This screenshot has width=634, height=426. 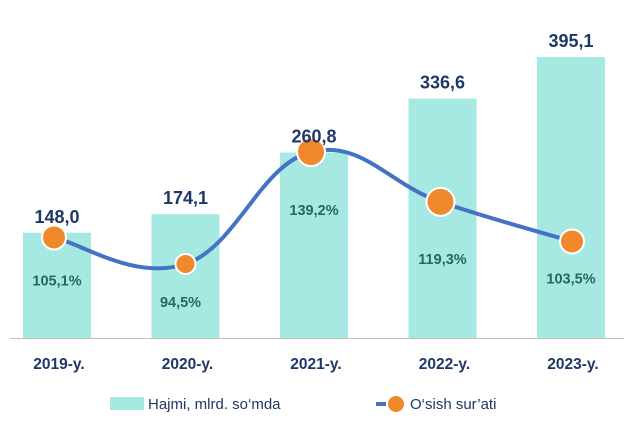 What do you see at coordinates (442, 260) in the screenshot?
I see `growth-value-label: 119,3%` at bounding box center [442, 260].